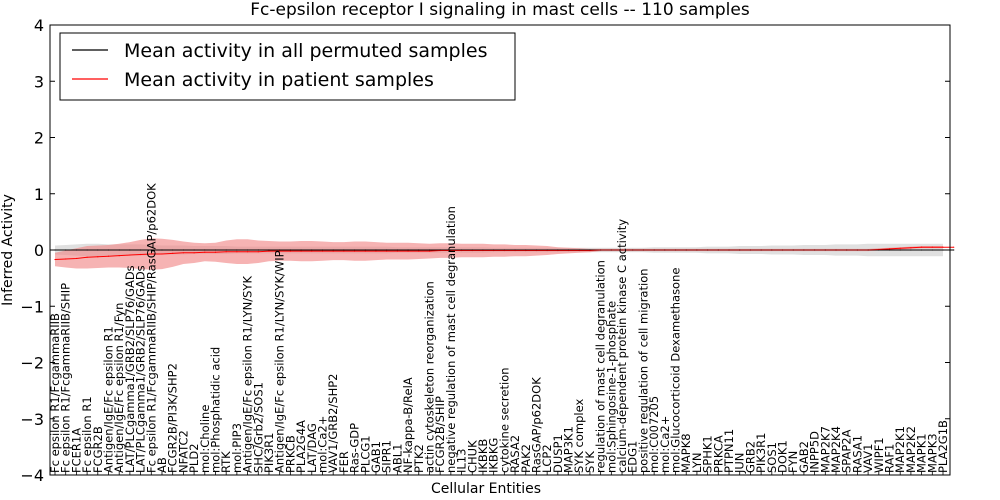 The image size is (1000, 500). What do you see at coordinates (526, 458) in the screenshot?
I see `x-tick-label: PAK2` at bounding box center [526, 458].